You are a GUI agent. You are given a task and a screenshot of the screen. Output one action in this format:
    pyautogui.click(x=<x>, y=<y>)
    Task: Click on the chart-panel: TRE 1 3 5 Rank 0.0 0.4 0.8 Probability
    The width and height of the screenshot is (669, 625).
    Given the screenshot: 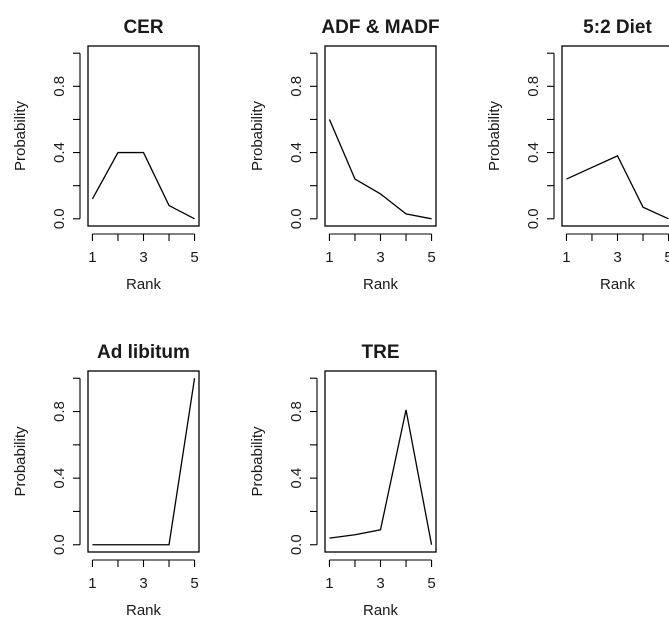 What is the action you would take?
    pyautogui.click(x=343, y=480)
    